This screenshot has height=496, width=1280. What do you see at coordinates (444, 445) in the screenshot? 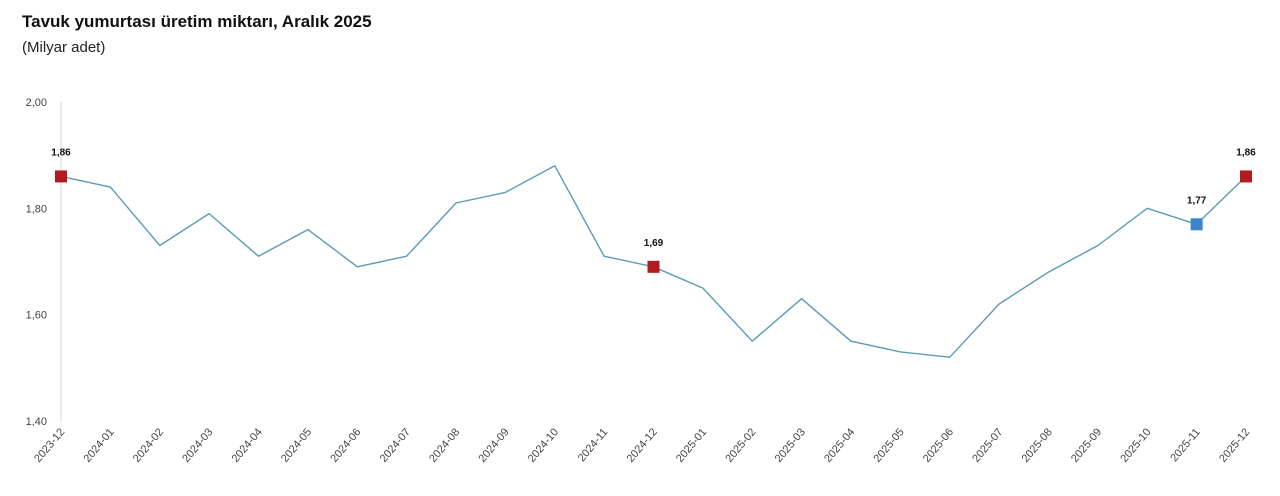
I see `x-tick-label: 2024-08` at bounding box center [444, 445].